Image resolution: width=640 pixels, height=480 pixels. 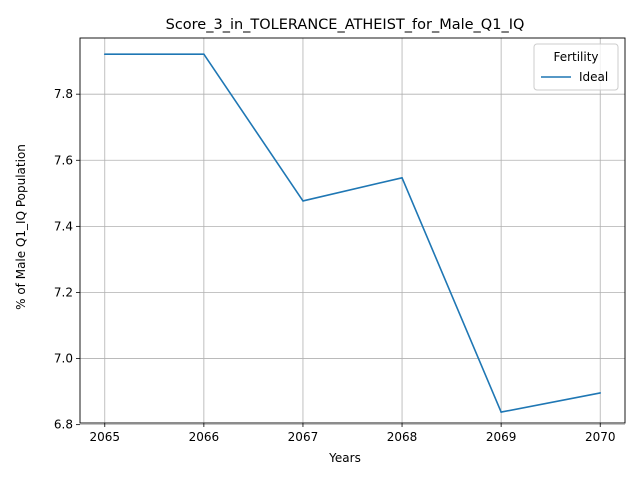 I want to click on y-tick-label: 7.8, so click(x=63, y=94).